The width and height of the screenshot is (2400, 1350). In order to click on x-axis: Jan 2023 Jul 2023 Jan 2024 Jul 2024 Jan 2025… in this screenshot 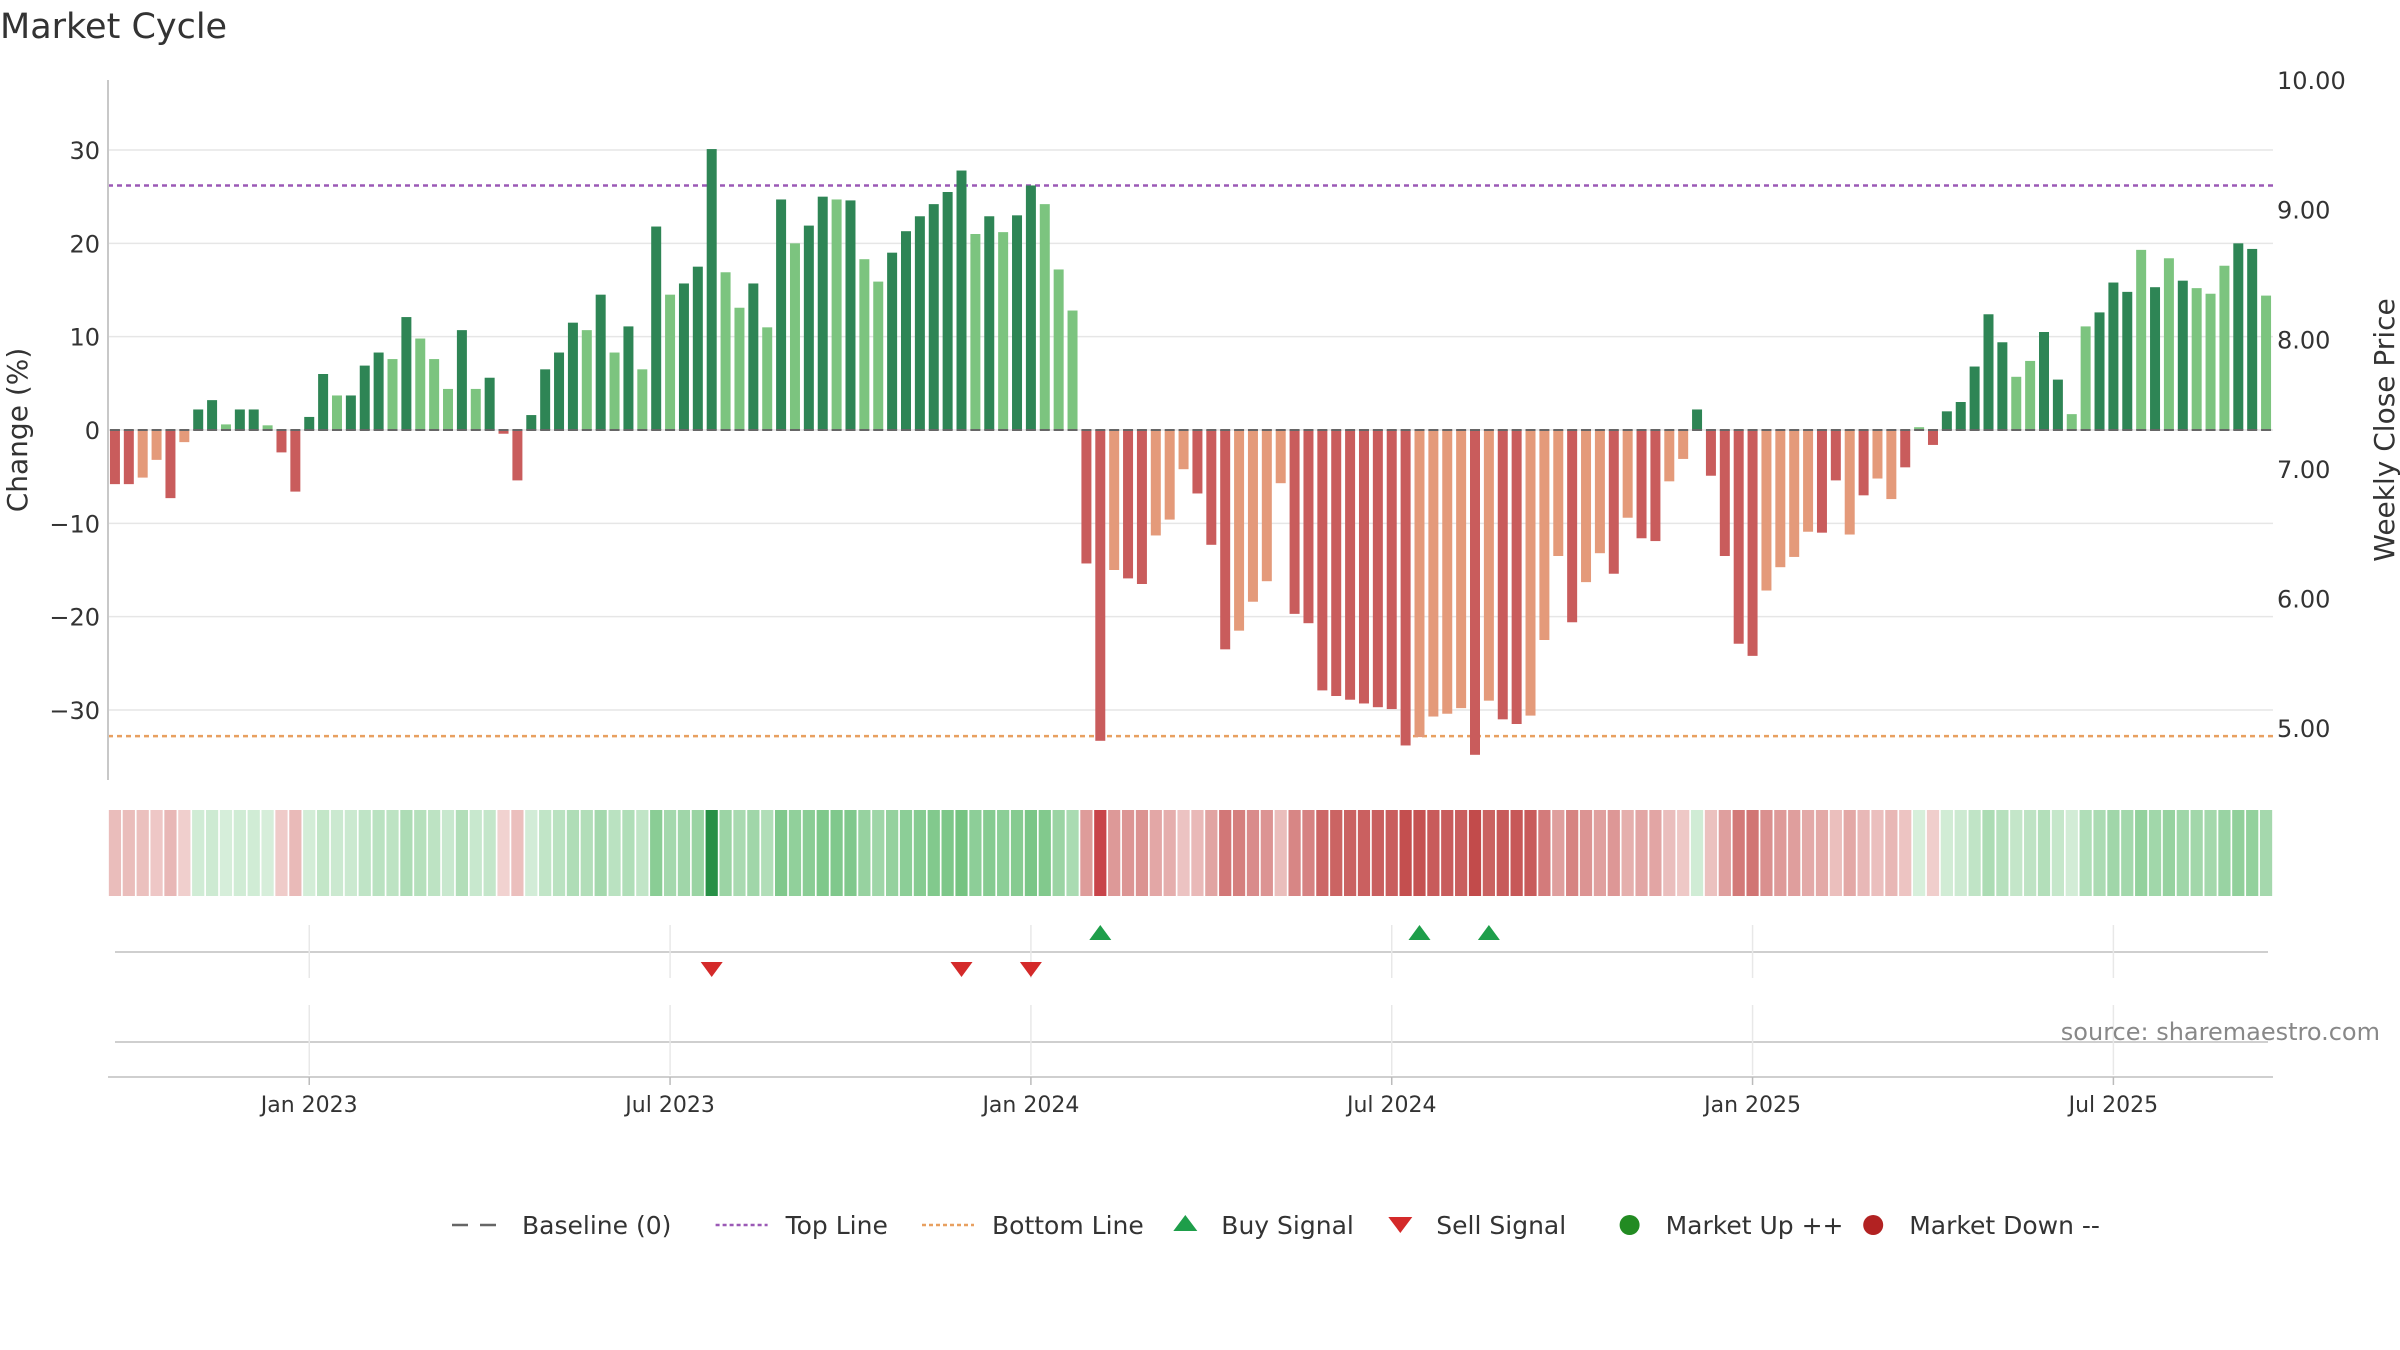, I will do `click(1190, 1097)`.